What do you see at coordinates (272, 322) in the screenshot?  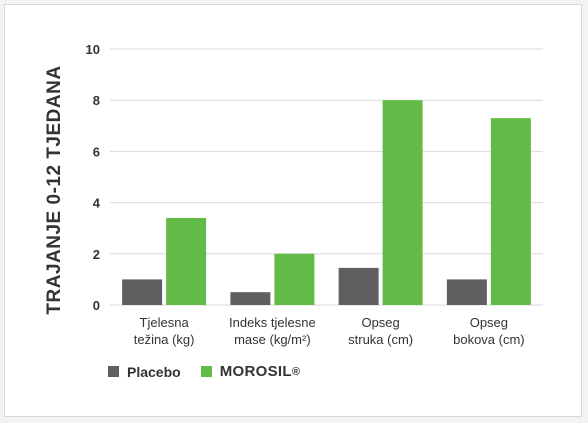 I see `x-category-label: Indeks tjelesne` at bounding box center [272, 322].